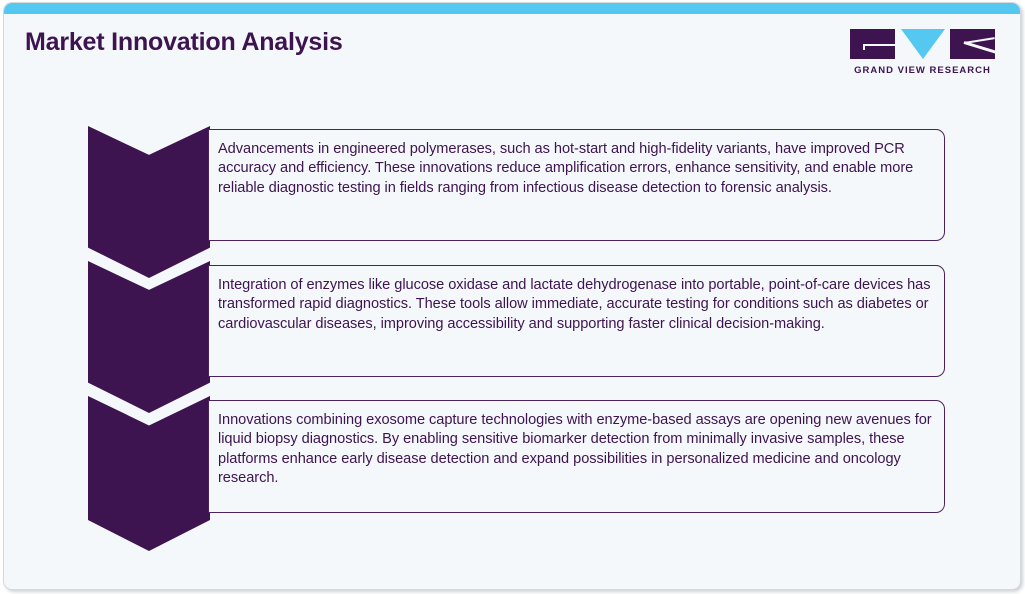  Describe the element at coordinates (972, 44) in the screenshot. I see `gvr-logo-r-icon` at that location.